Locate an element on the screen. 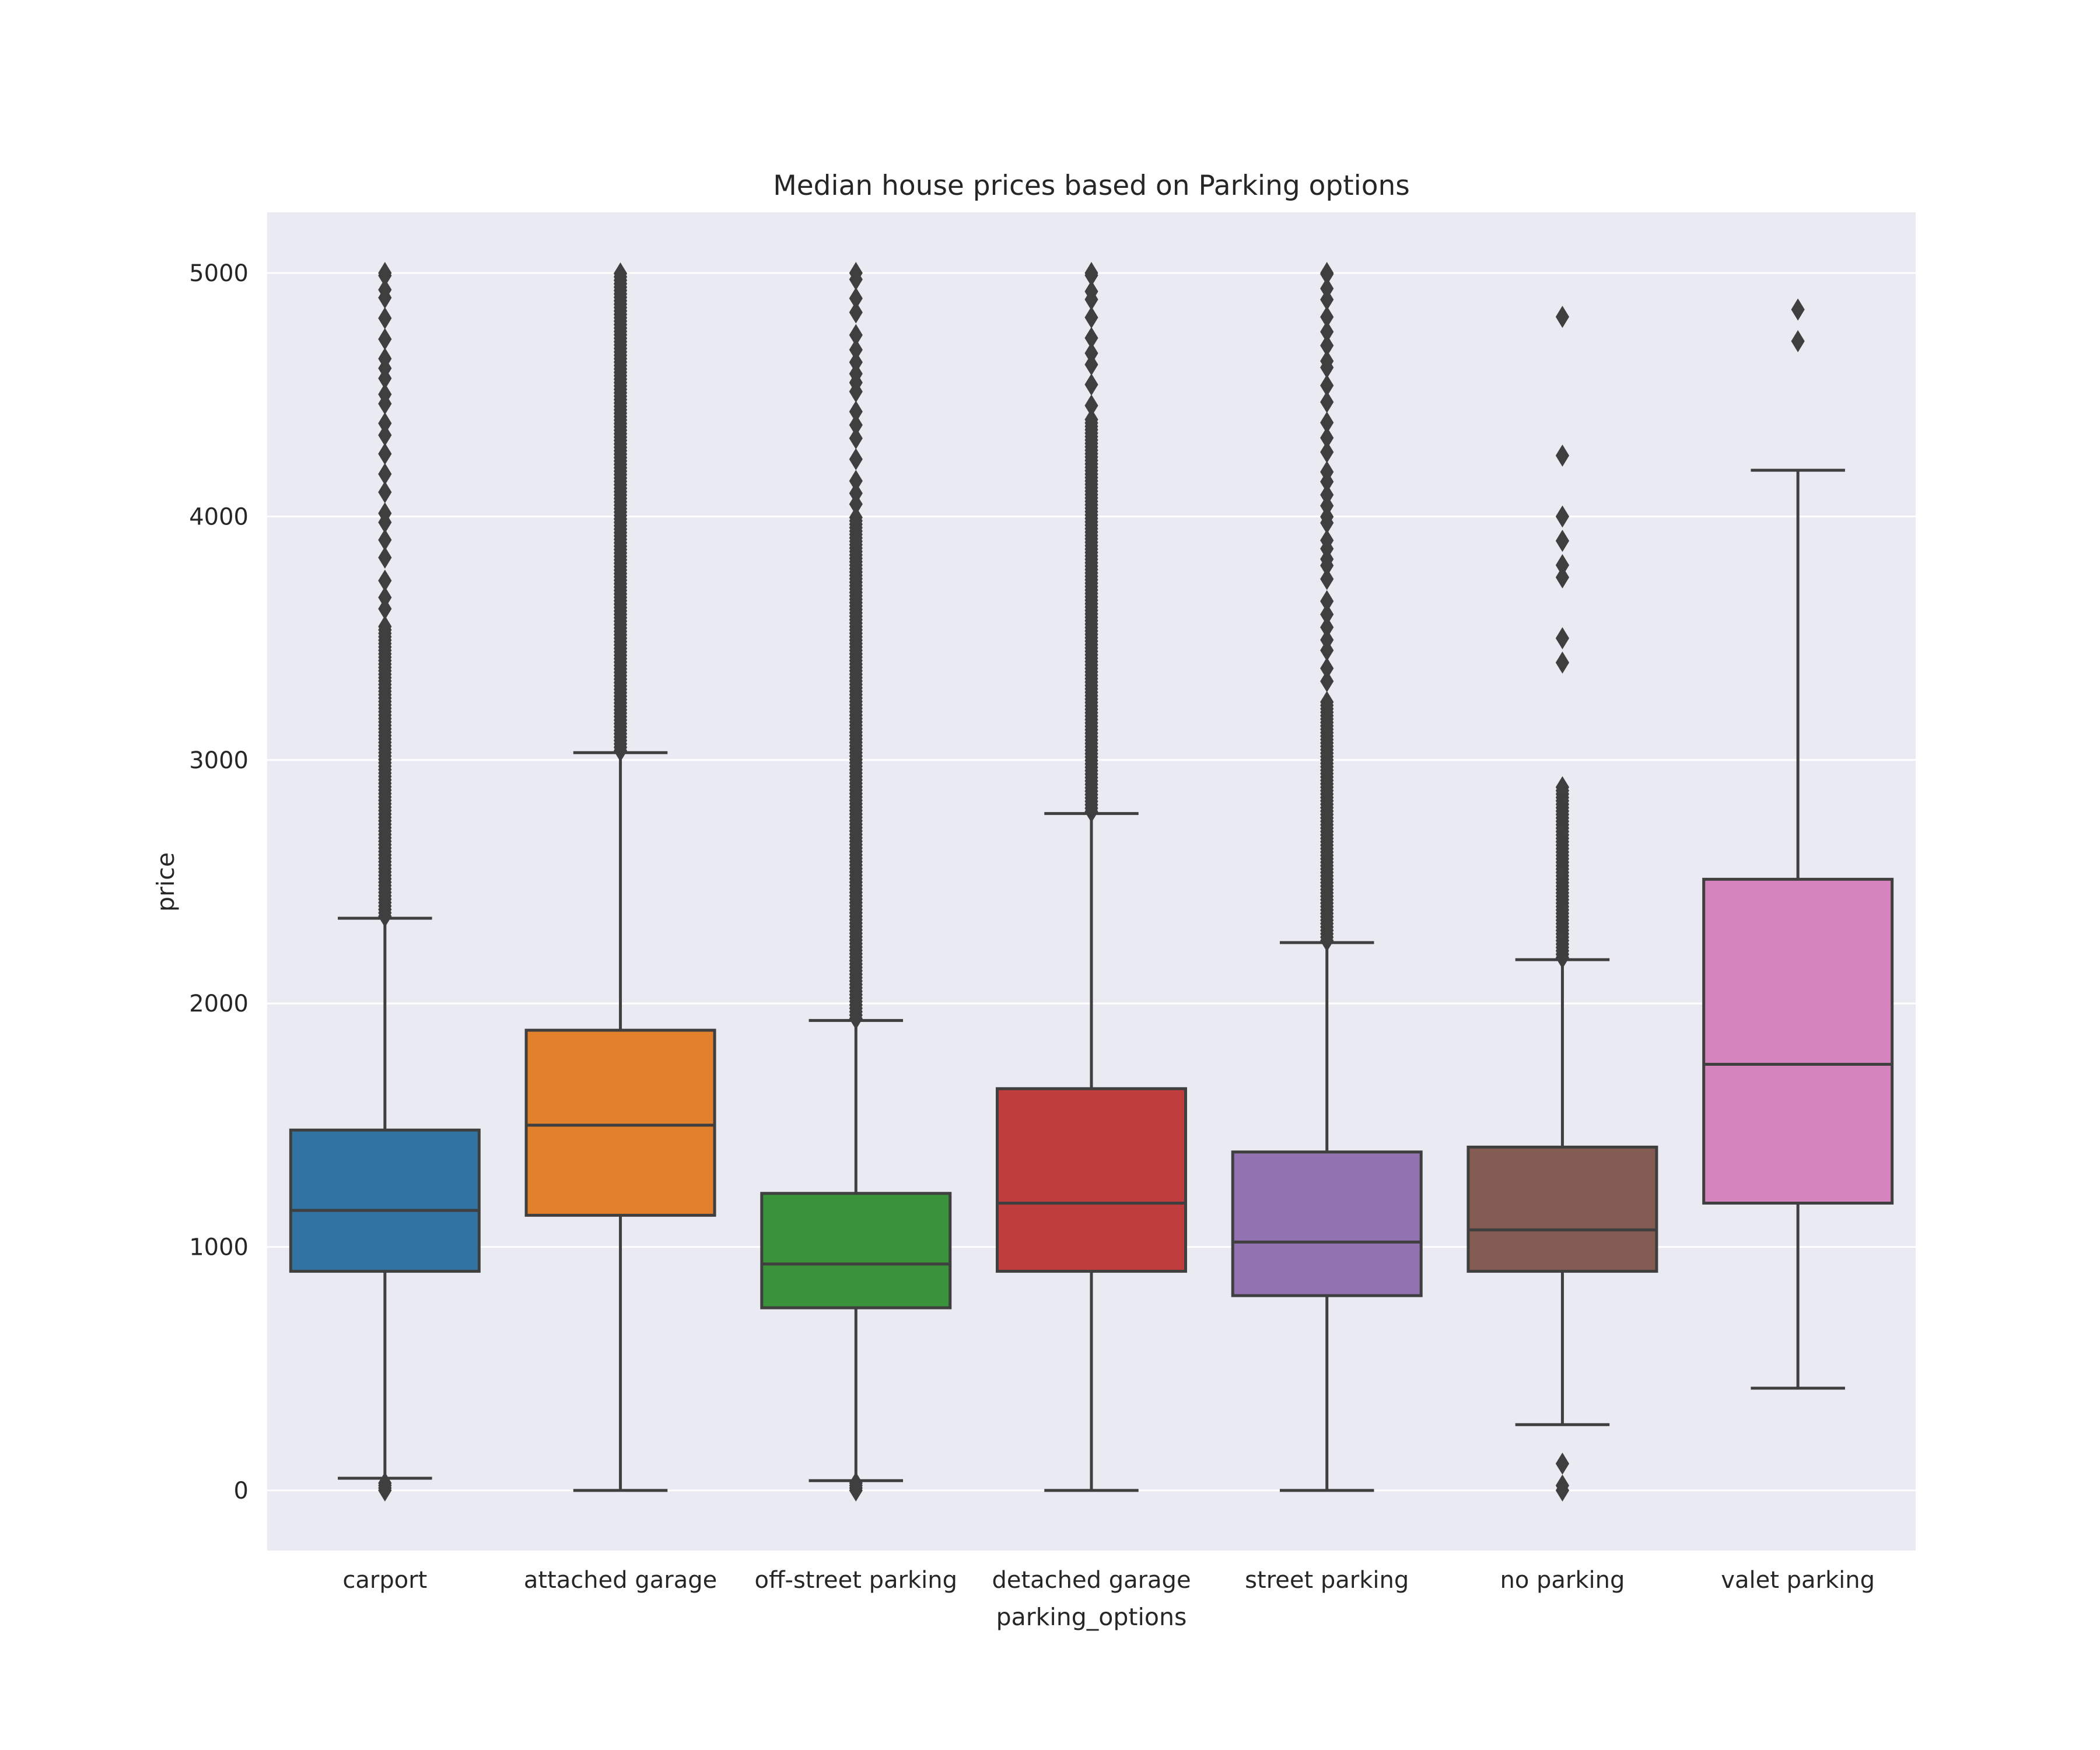  box-group-valet-parking is located at coordinates (1798, 844).